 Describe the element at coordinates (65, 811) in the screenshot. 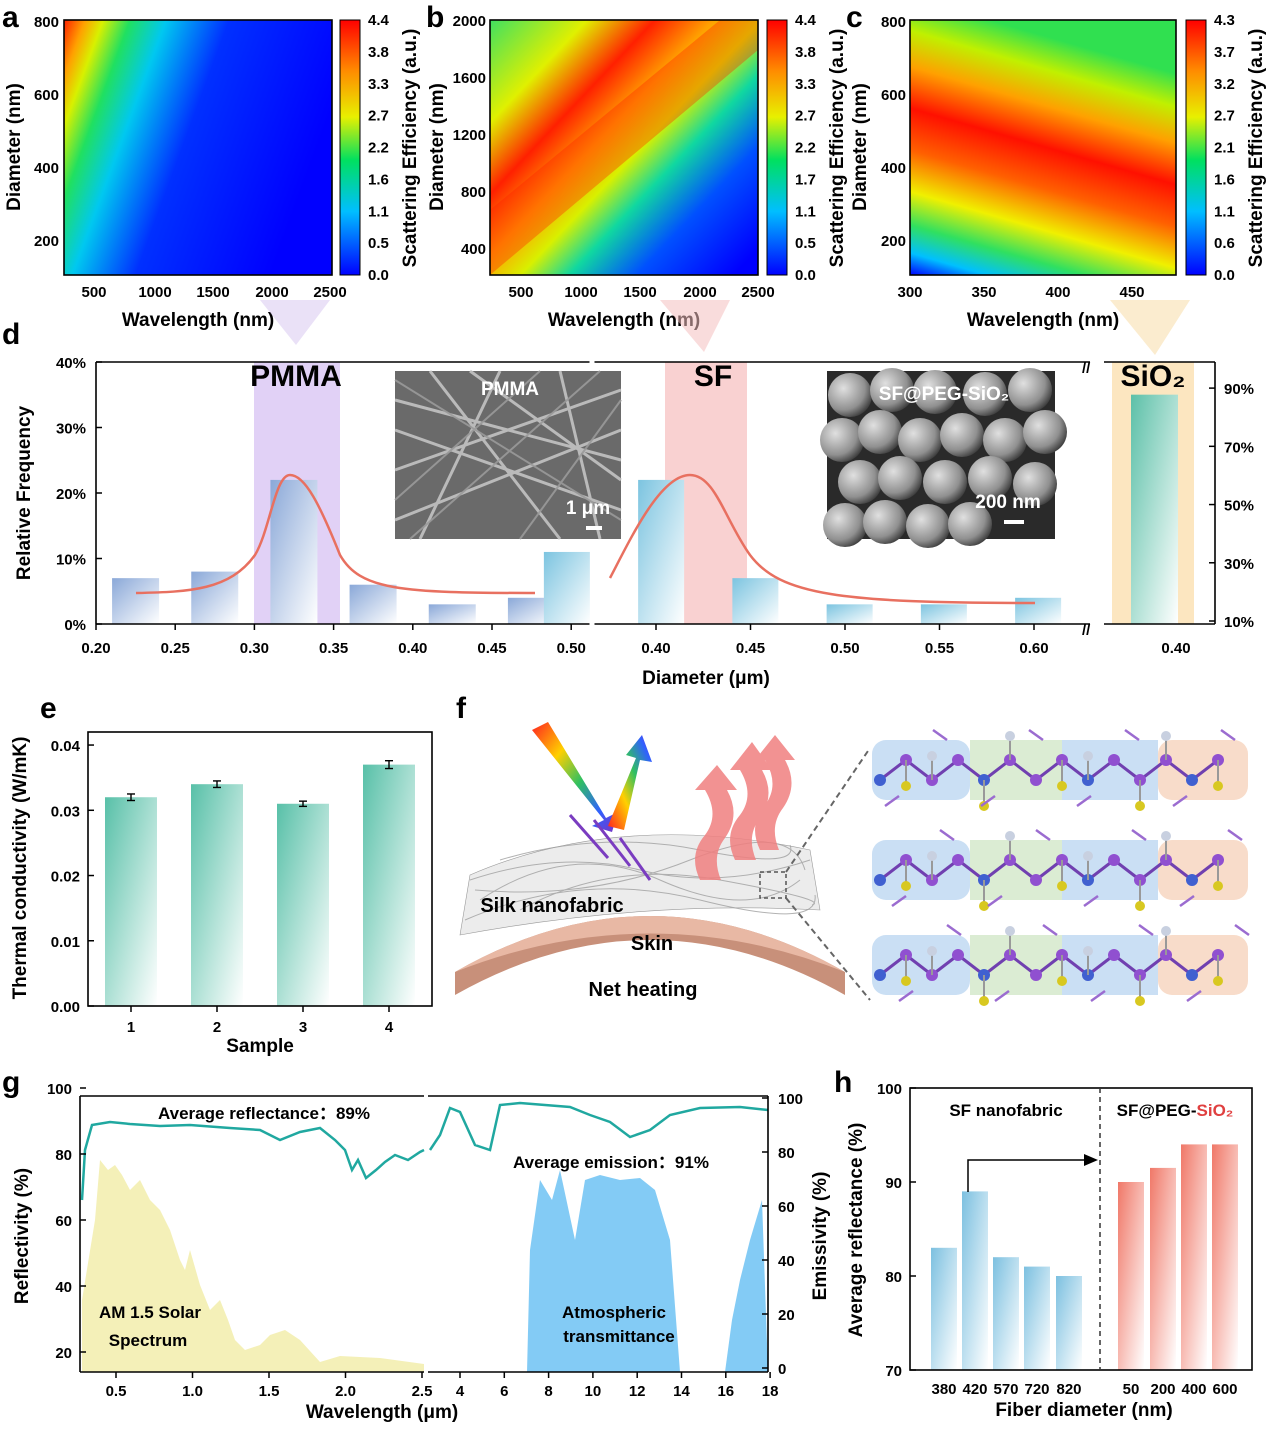

I see `ytick-e-3: 0.03` at that location.